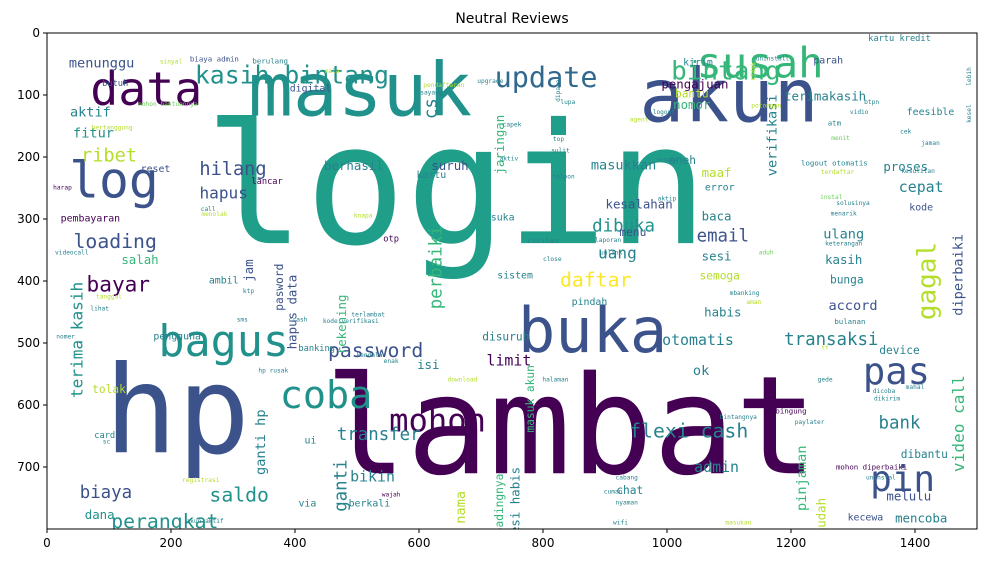 This screenshot has width=986, height=562. What do you see at coordinates (28, 281) in the screenshot?
I see `y-tick-label-4: 400` at bounding box center [28, 281].